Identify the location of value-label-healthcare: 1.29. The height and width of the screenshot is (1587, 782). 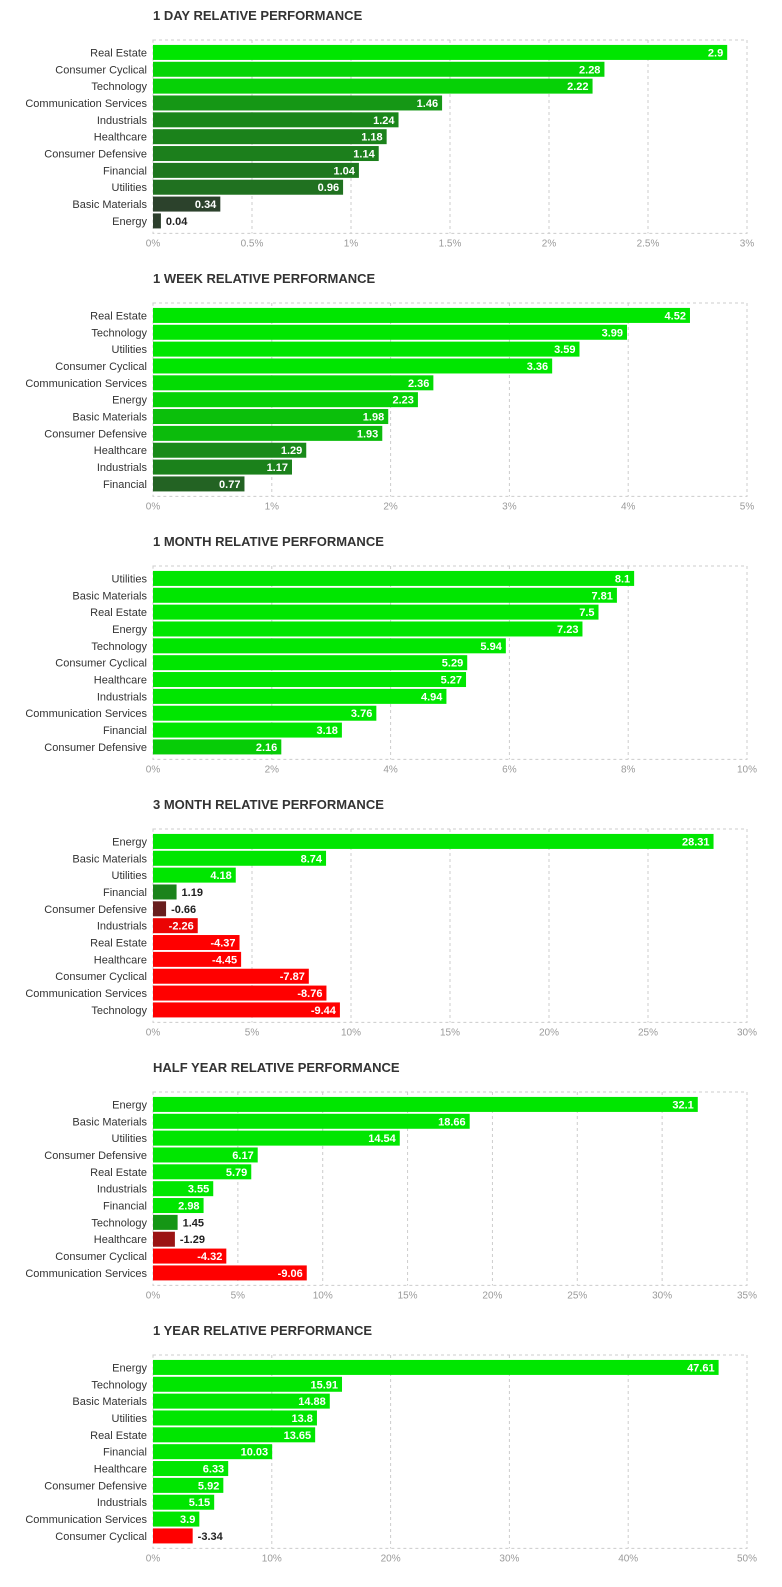
(291, 451).